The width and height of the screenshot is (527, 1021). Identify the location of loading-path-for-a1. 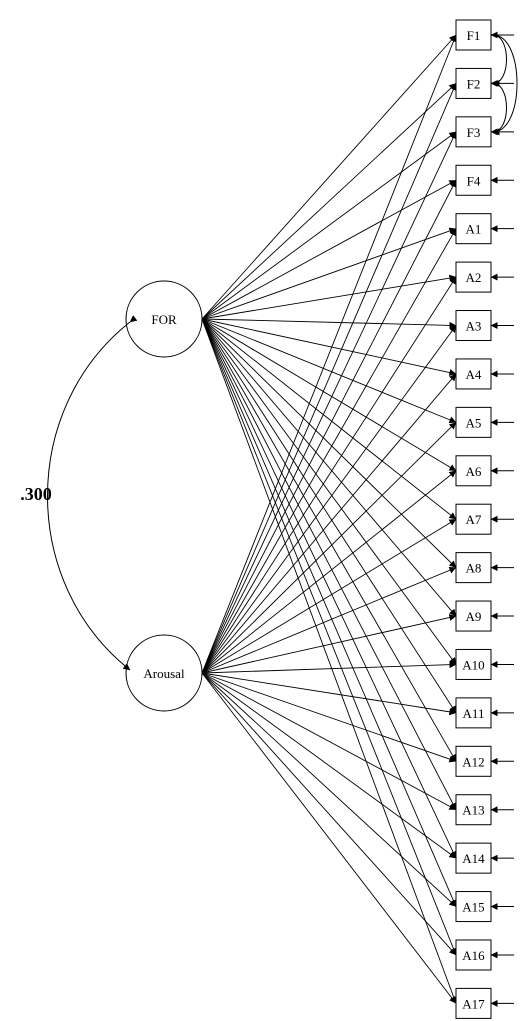
(329, 273).